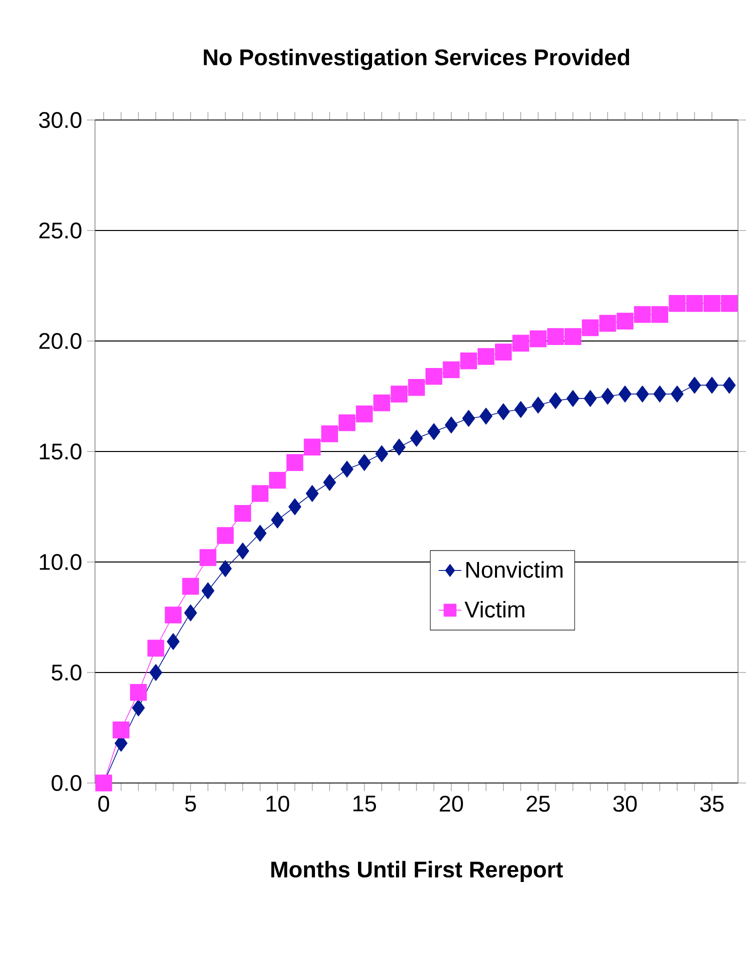 The image size is (746, 958). What do you see at coordinates (60, 341) in the screenshot?
I see `y-tick-label: 20.0` at bounding box center [60, 341].